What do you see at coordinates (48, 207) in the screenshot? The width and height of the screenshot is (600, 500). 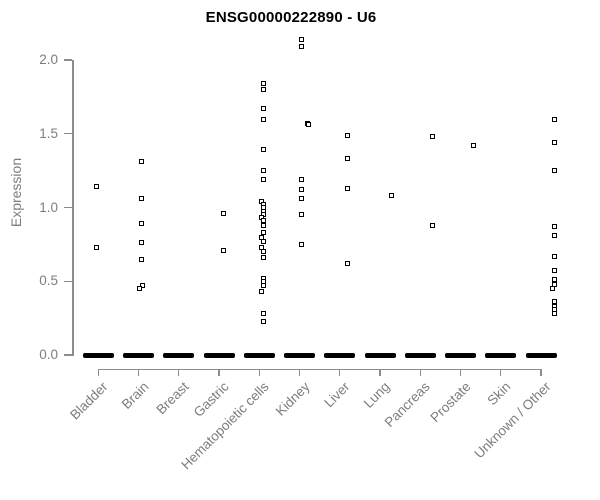 I see `y-tick-label: 1.0` at bounding box center [48, 207].